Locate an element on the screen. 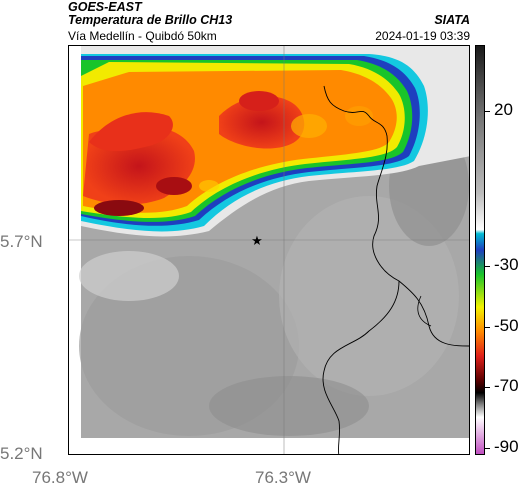 Image resolution: width=526 pixels, height=491 pixels. timestamp: 2024-01-19 03:39 is located at coordinates (422, 36).